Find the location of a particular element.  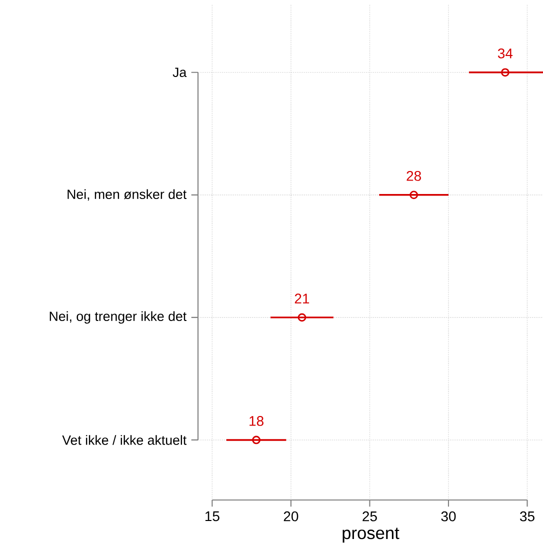

y-tick-label: Nei, og trenger ikke det is located at coordinates (118, 317).